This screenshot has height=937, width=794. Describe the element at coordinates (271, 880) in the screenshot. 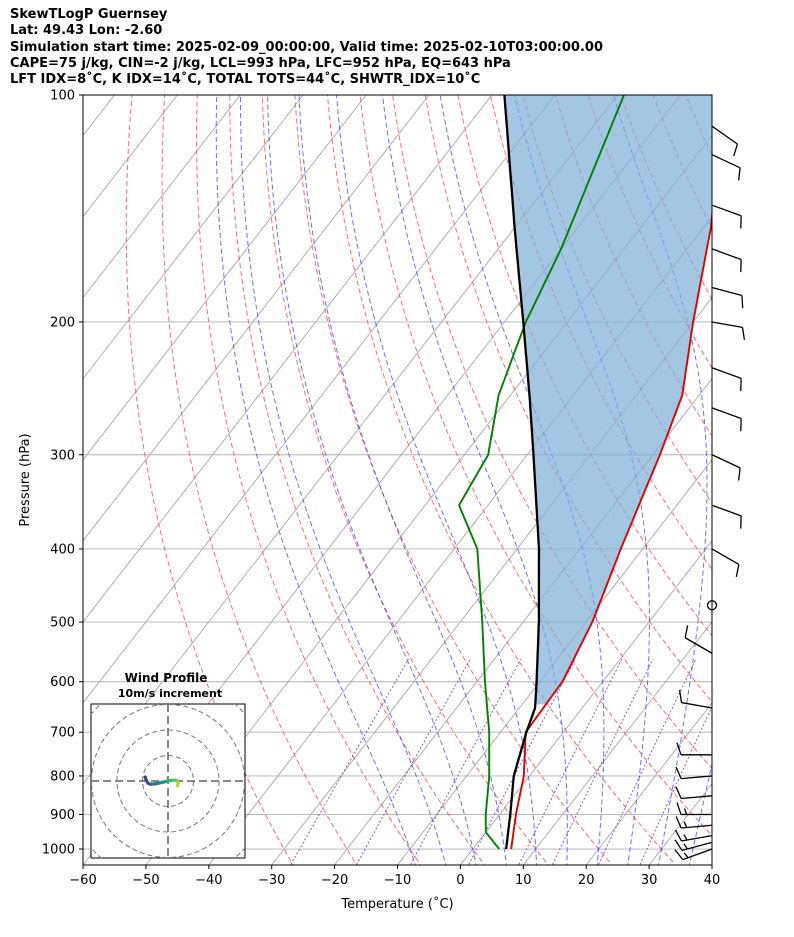

I see `x-tick-label: −30` at that location.